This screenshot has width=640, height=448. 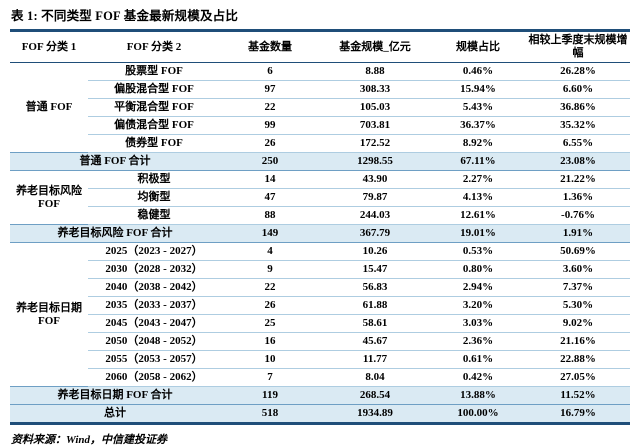 I want to click on data-row: 均衡型 47 79.87 4.13% 1.36%, so click(x=320, y=197).